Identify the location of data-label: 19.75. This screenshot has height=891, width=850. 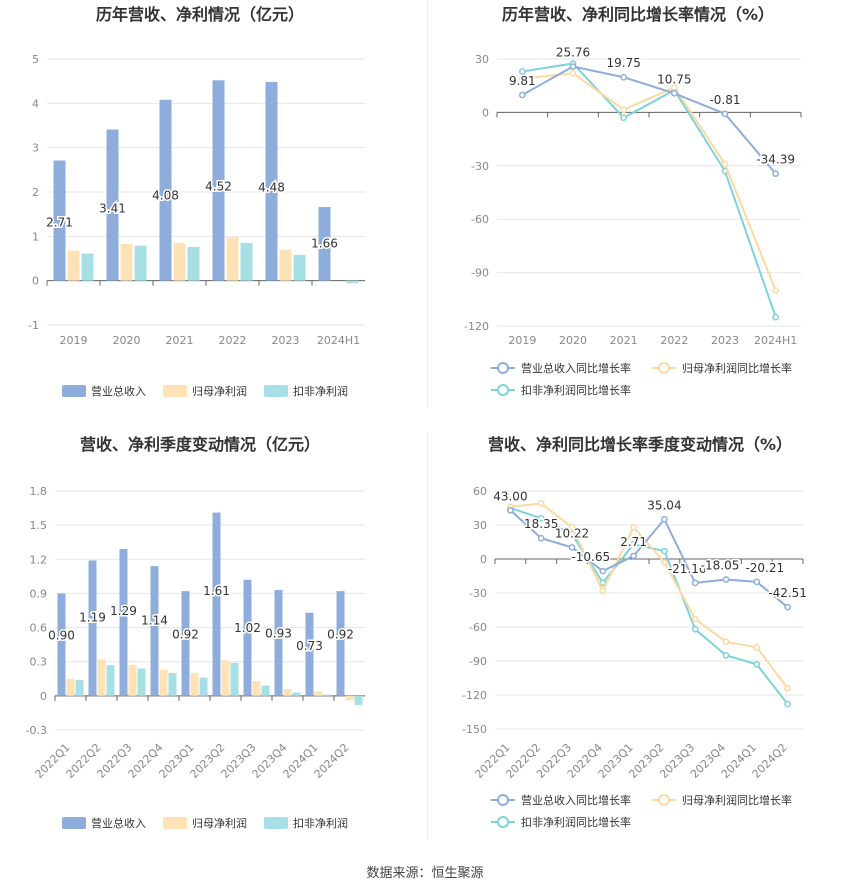
(623, 63).